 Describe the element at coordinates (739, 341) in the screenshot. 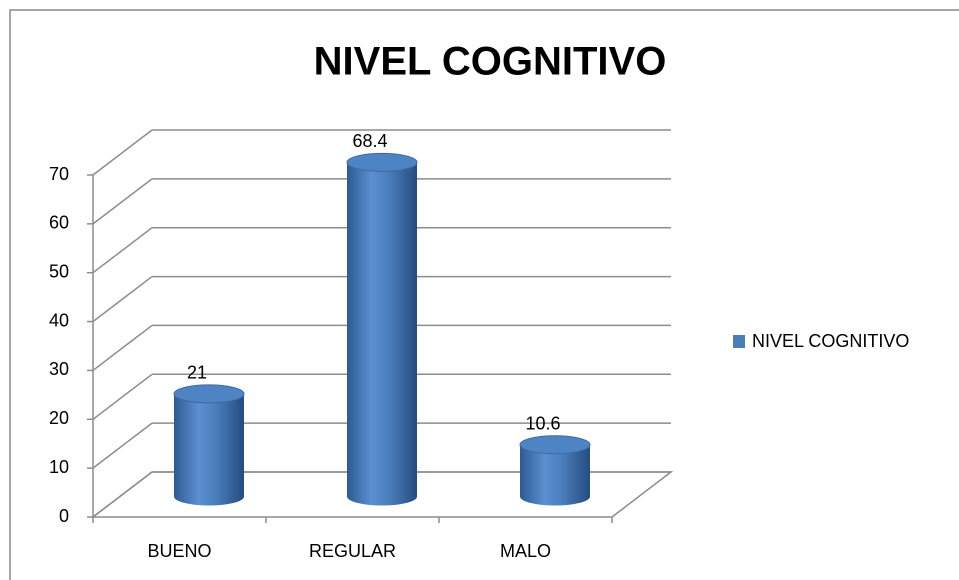

I see `legend-swatch` at that location.